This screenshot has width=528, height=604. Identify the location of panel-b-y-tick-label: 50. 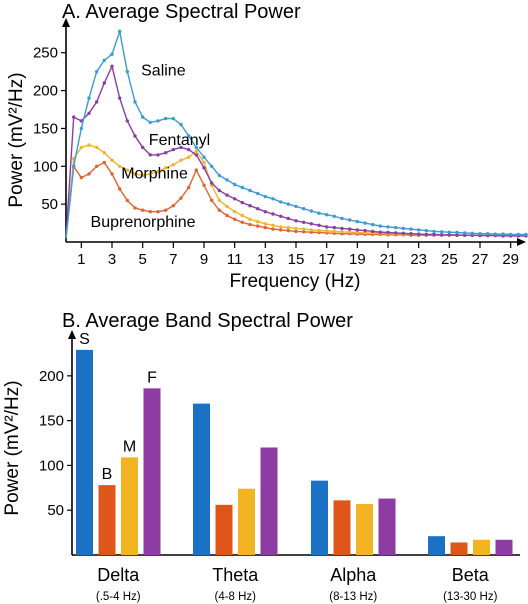
(55, 510).